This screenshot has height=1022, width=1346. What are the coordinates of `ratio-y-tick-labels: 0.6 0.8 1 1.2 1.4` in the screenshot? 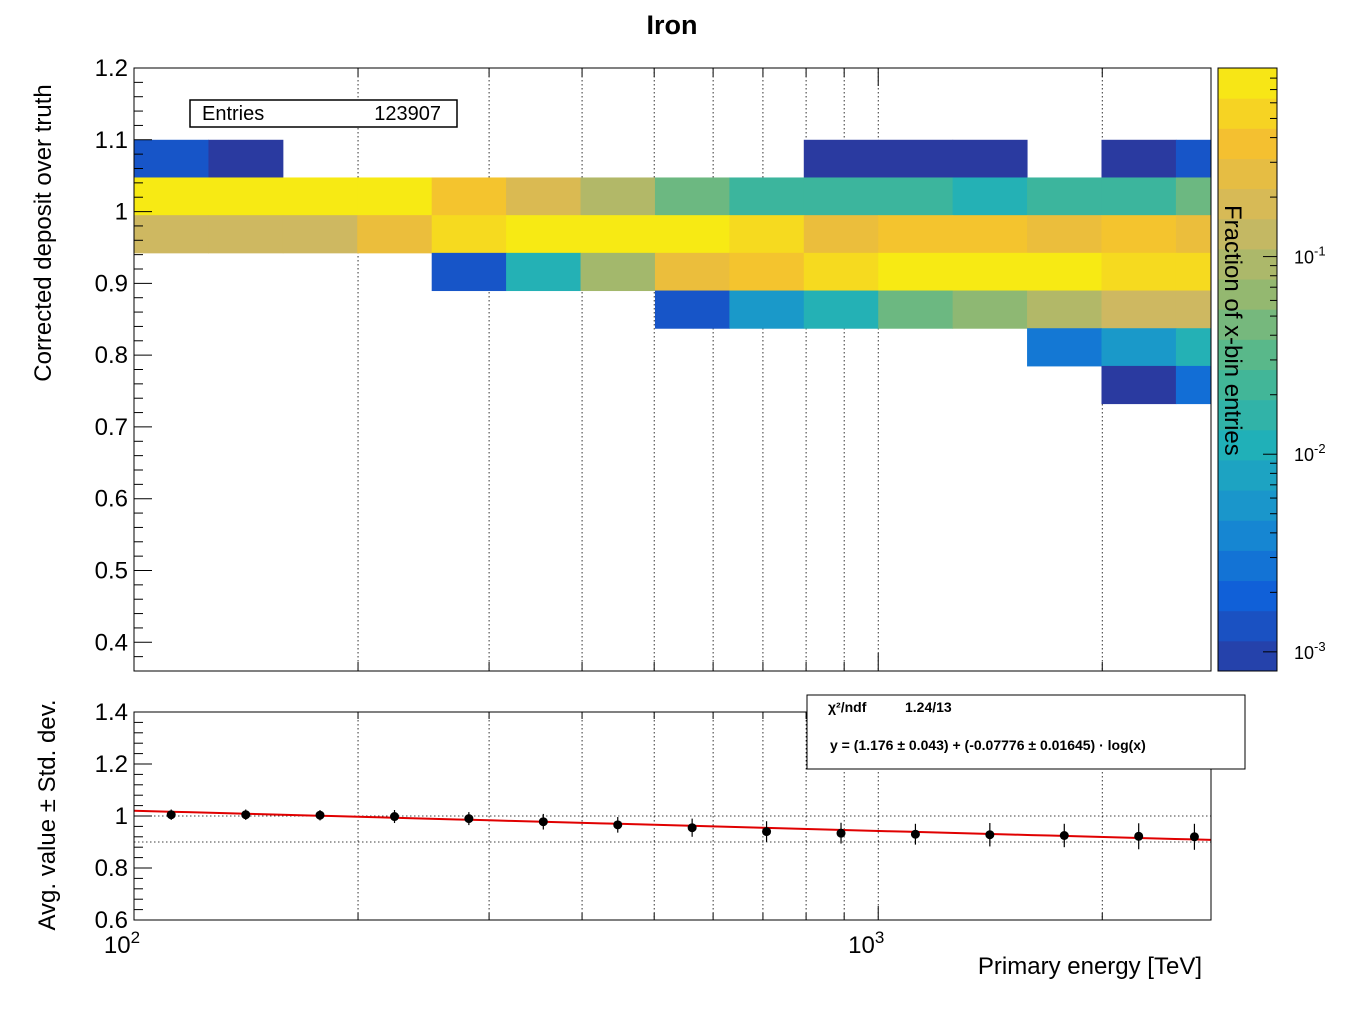 It's located at (111, 816).